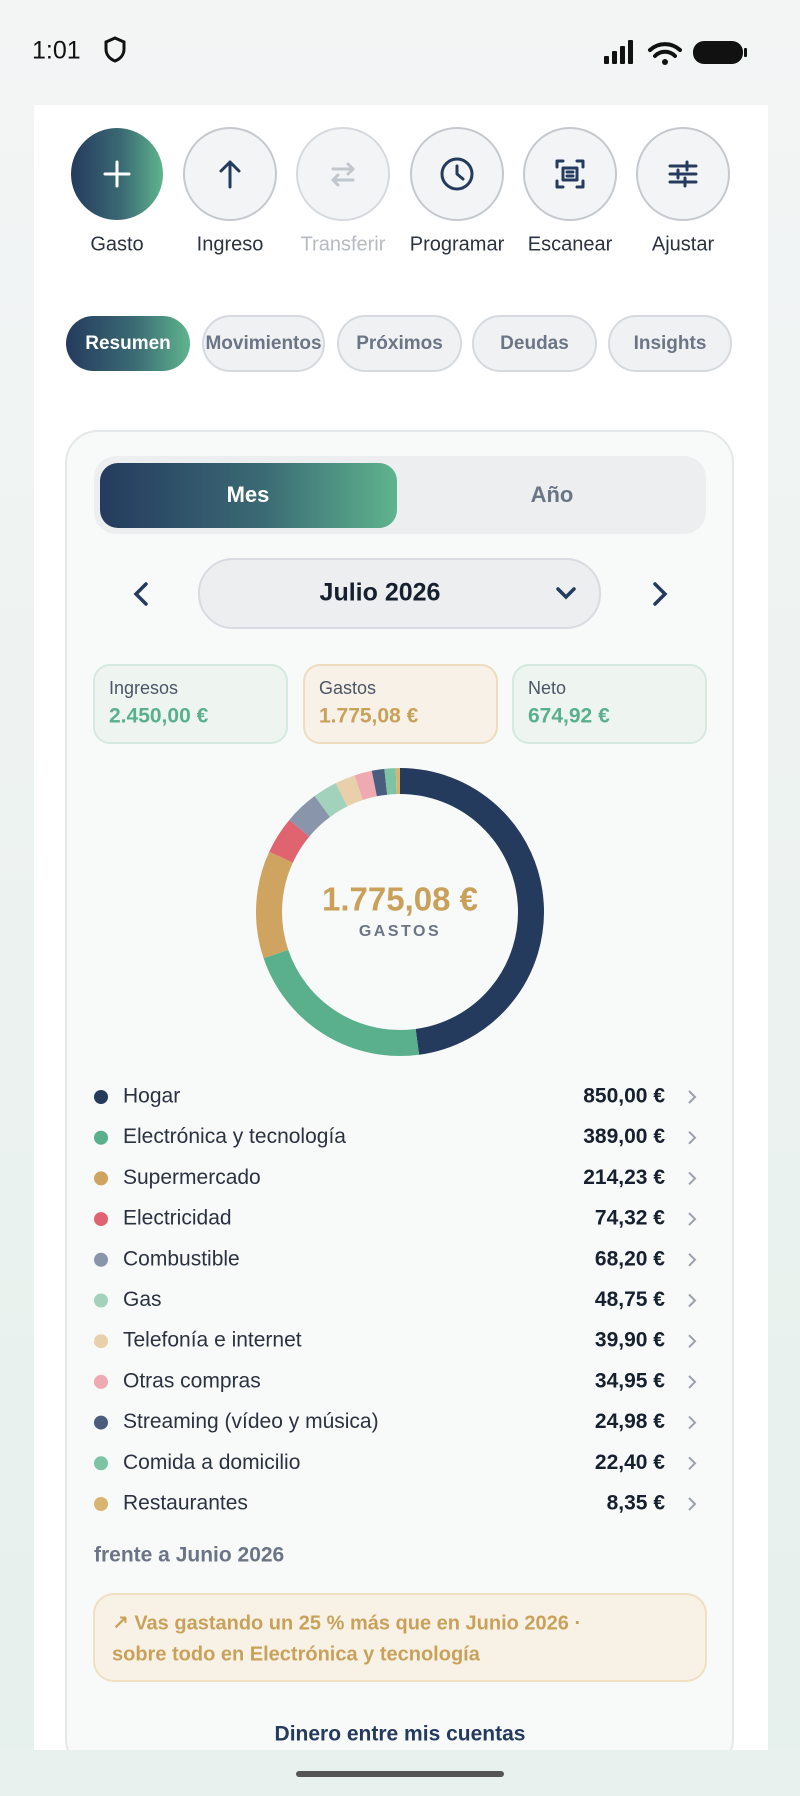 The width and height of the screenshot is (800, 1796). Describe the element at coordinates (630, 1421) in the screenshot. I see `legend-value: 24,98 €` at that location.